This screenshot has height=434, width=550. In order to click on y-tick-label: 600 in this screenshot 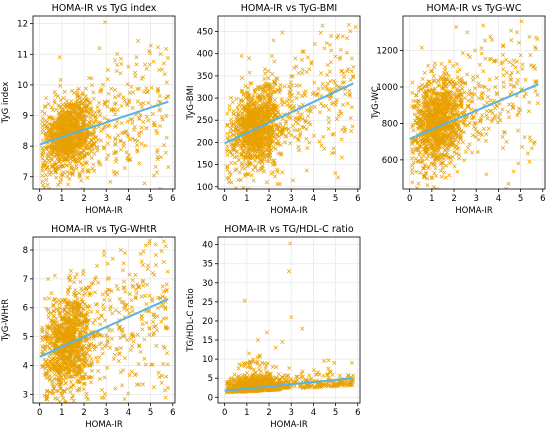, I will do `click(390, 161)`.